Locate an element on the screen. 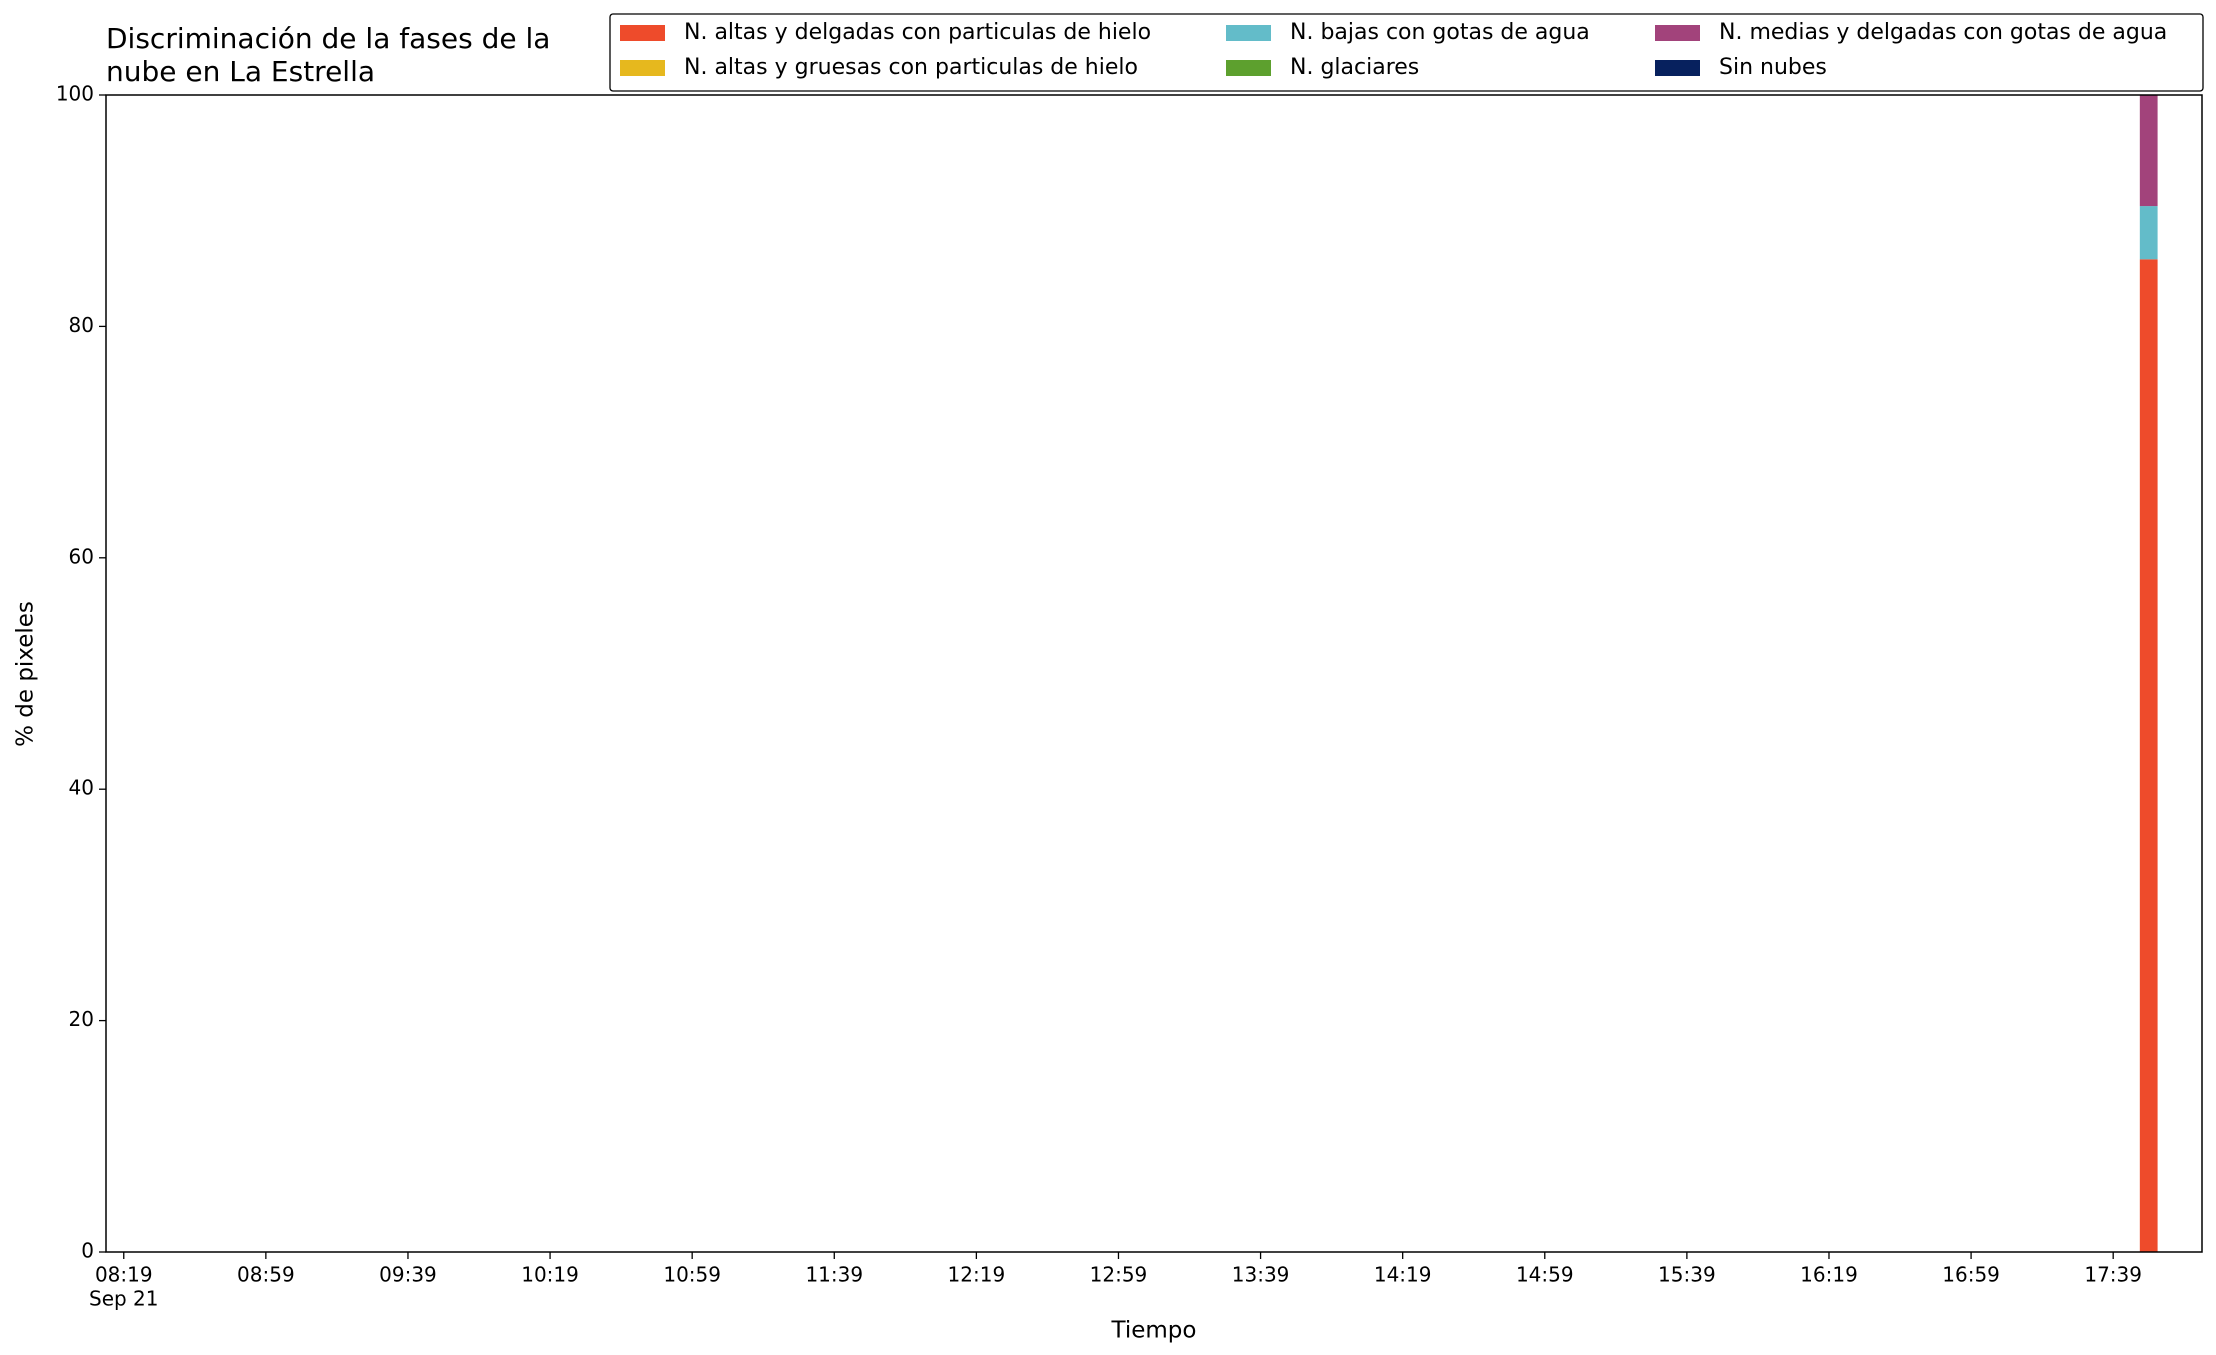 The image size is (2216, 1355). y-tick-label: 0 is located at coordinates (87, 1251).